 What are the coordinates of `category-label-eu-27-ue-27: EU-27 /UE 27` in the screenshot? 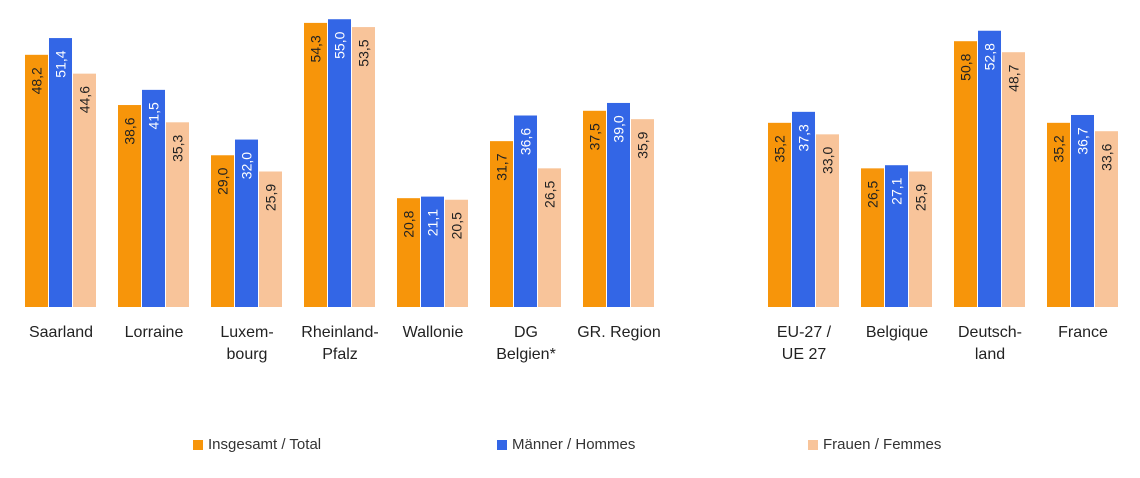 It's located at (804, 343).